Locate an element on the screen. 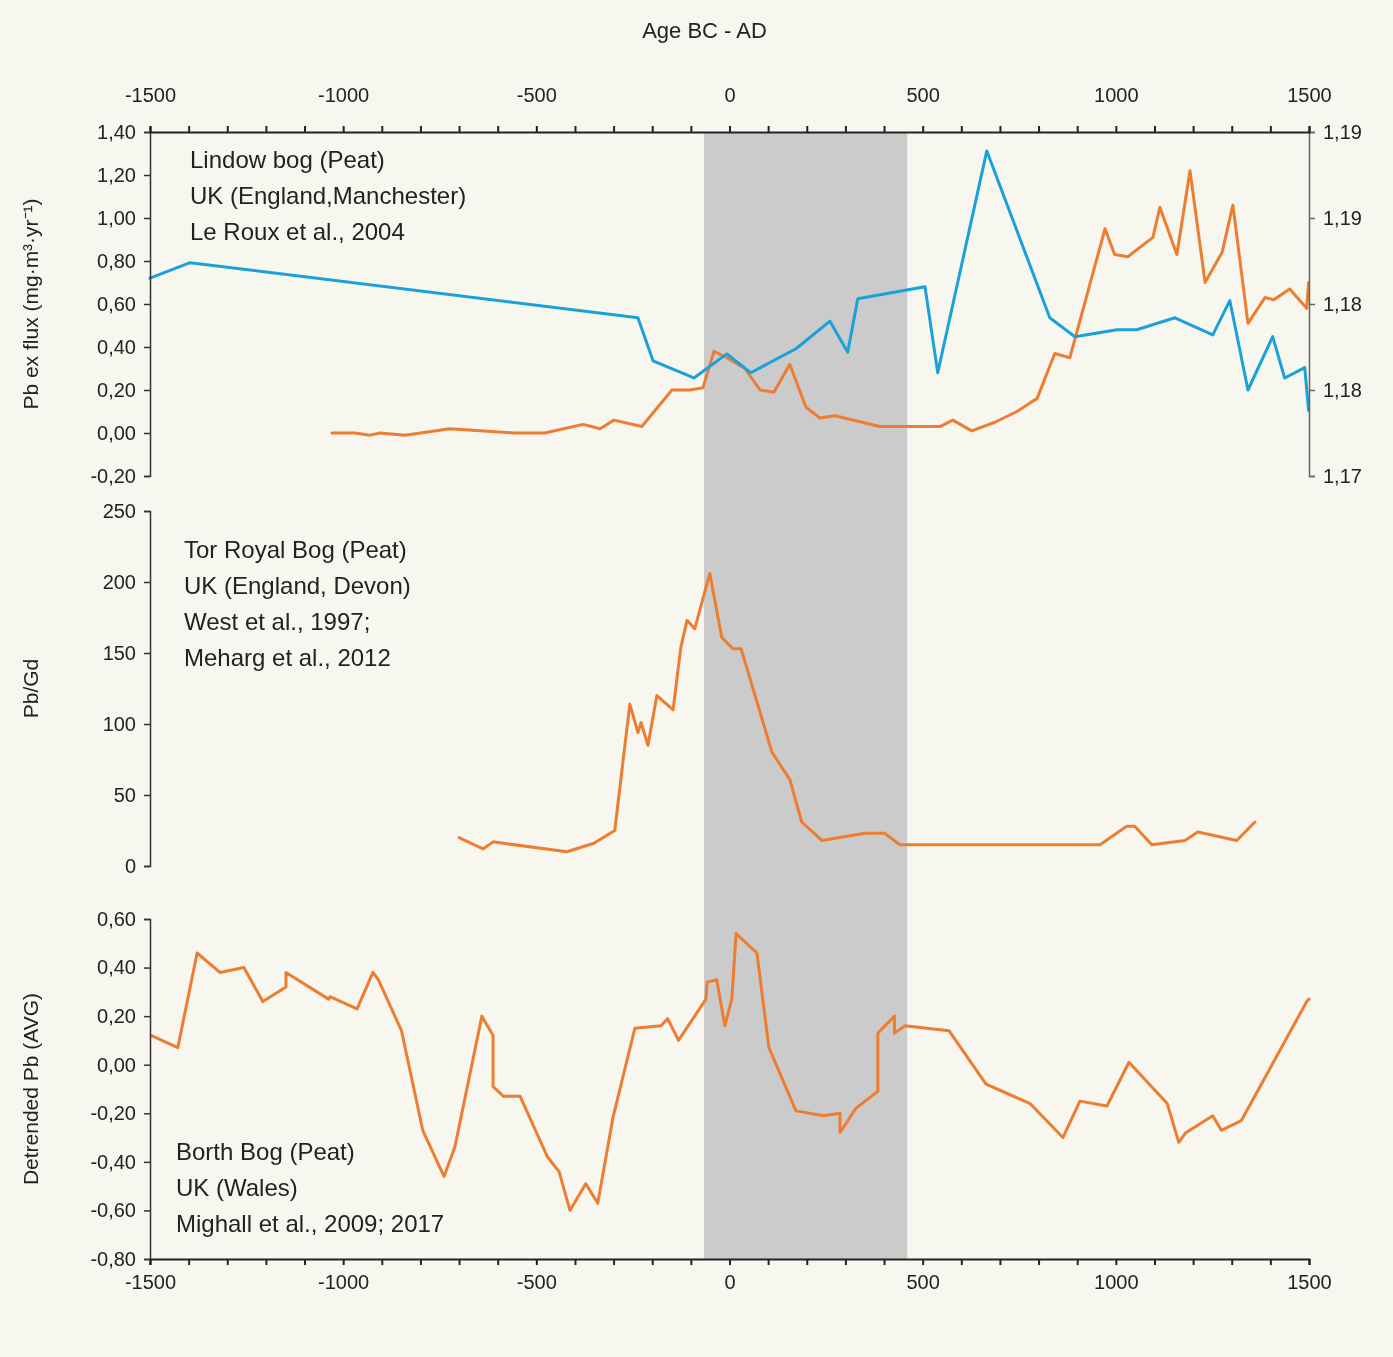  annotation: Borth Bog (Peat) is located at coordinates (265, 1151).